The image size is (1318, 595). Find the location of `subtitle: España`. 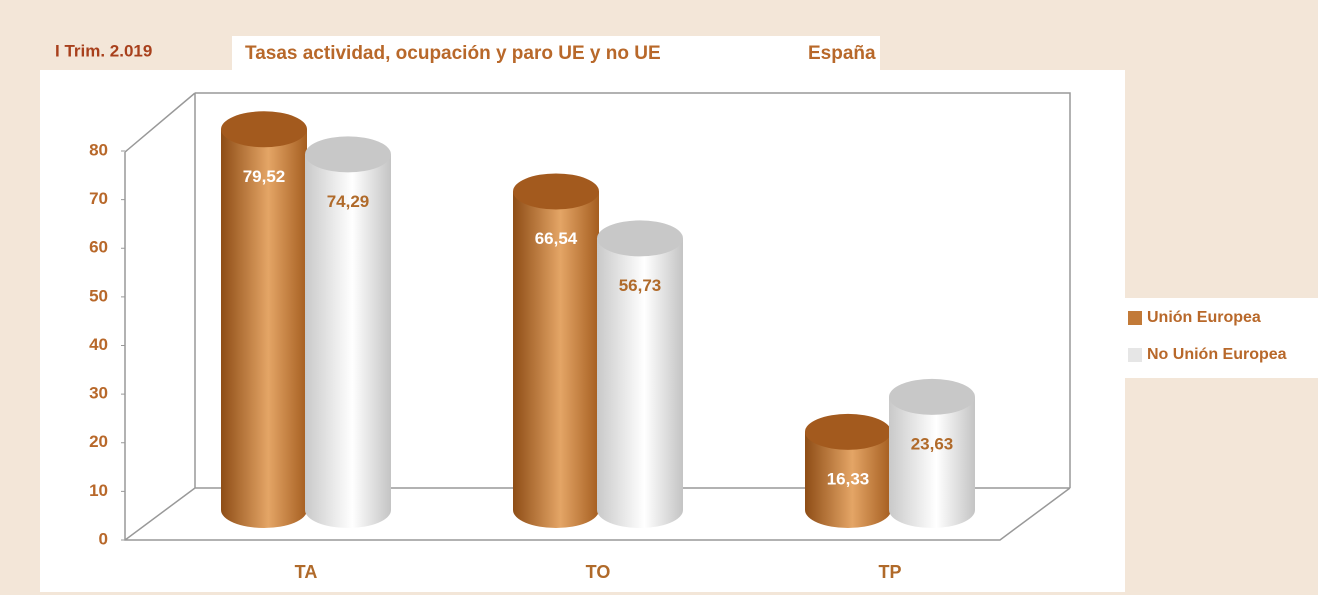

subtitle: España is located at coordinates (842, 53).